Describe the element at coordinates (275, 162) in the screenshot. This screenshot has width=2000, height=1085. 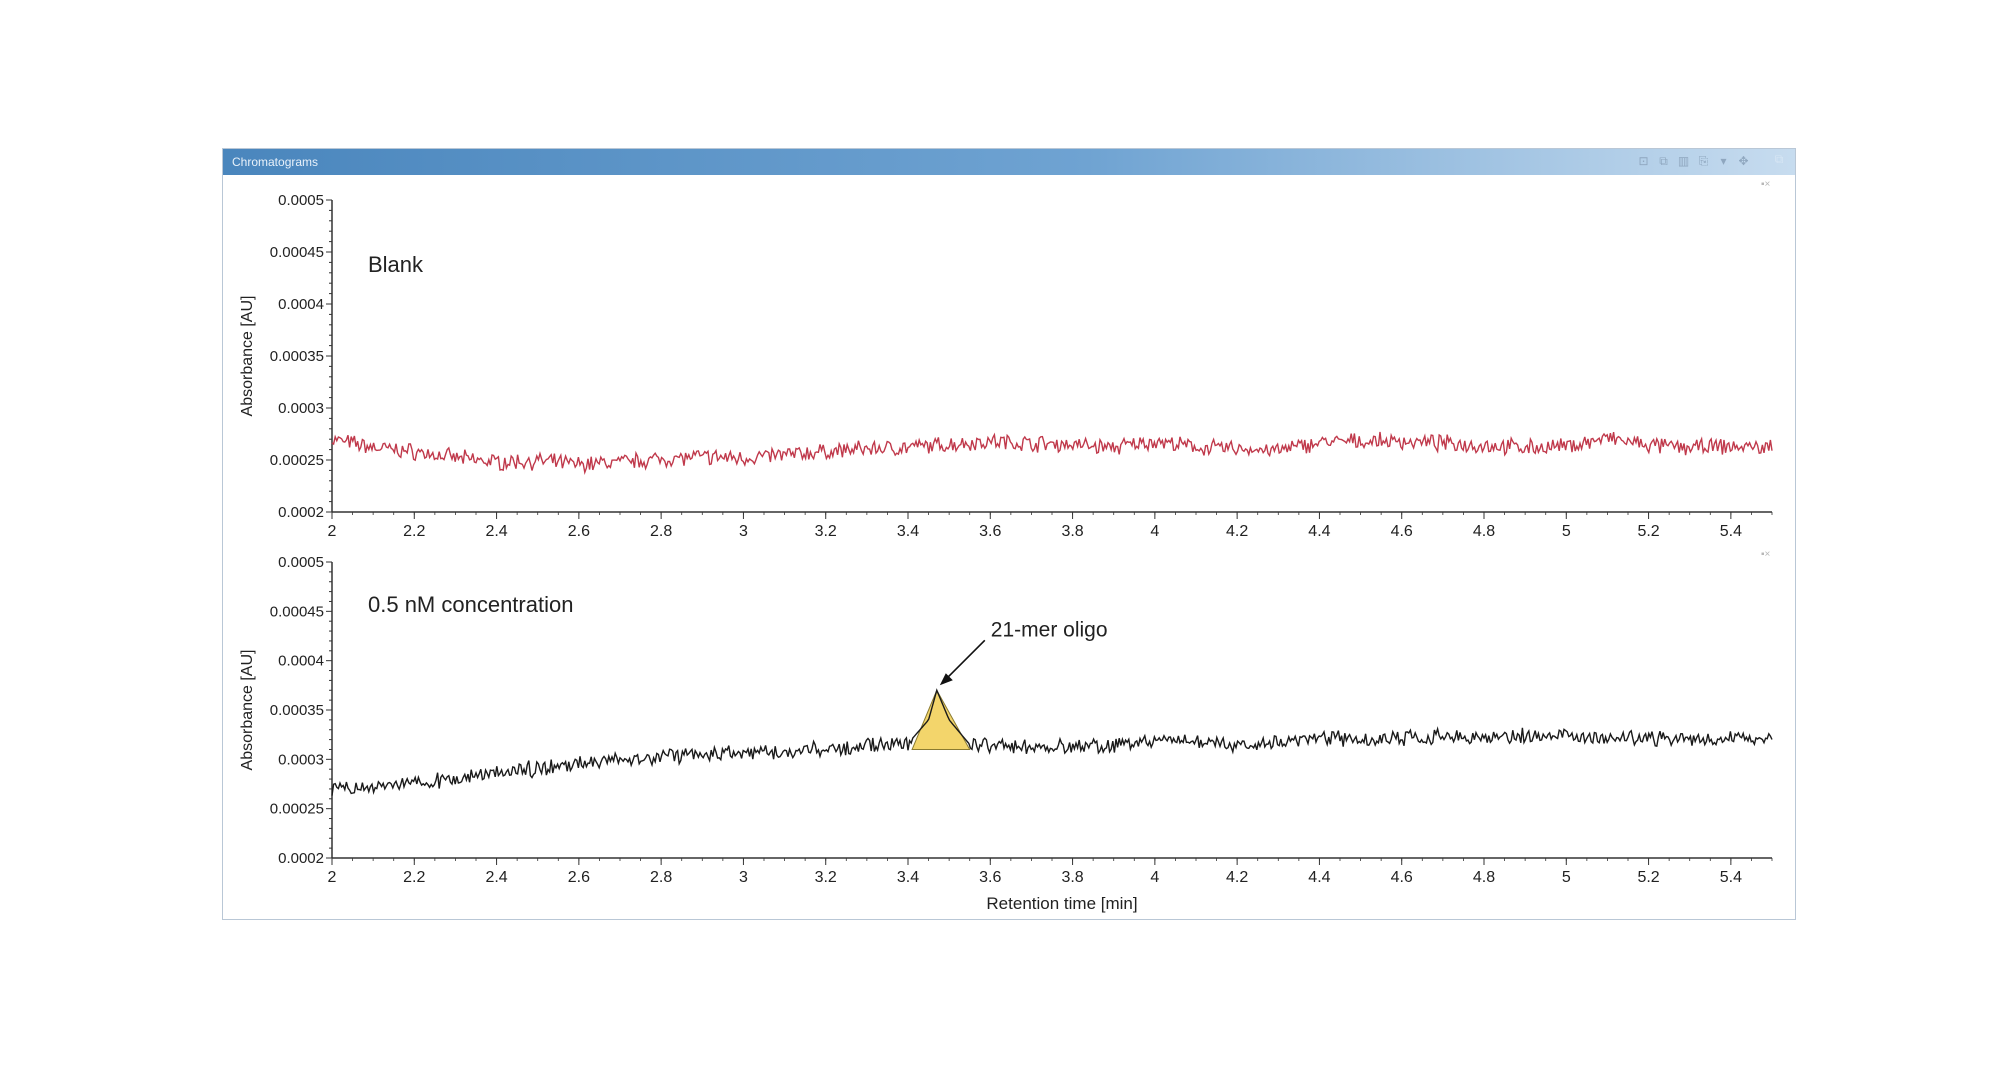
I see `window-title: Chromatograms` at that location.